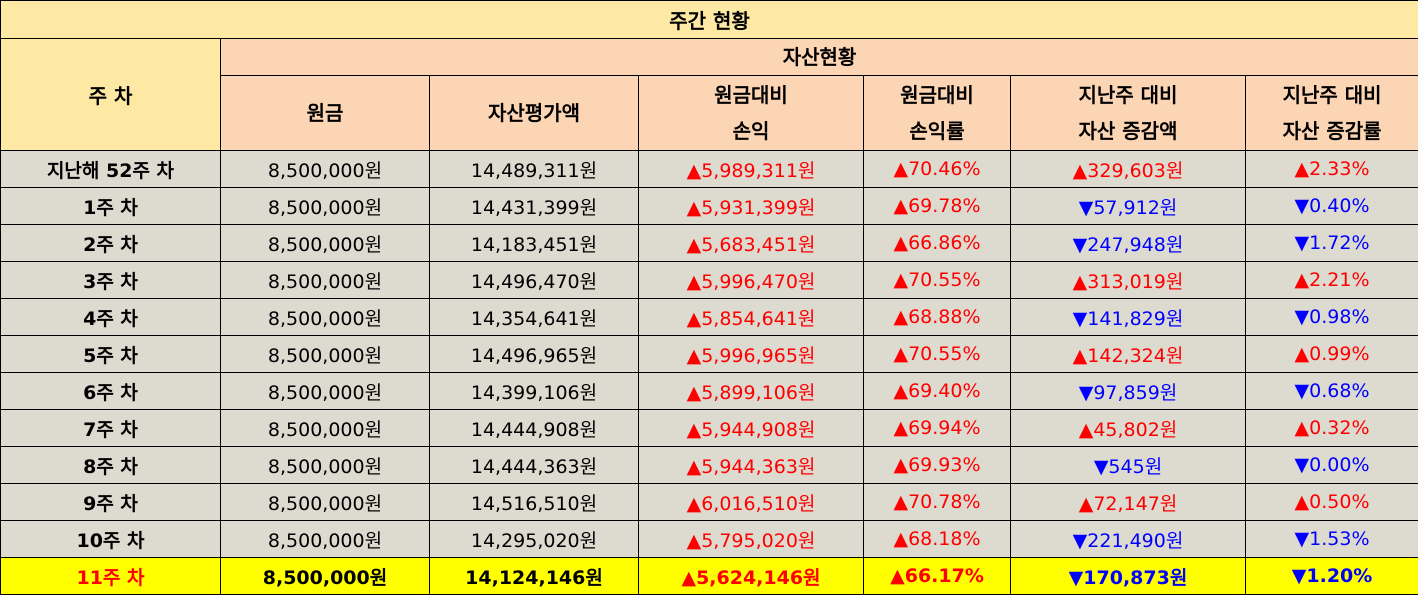  What do you see at coordinates (1128, 539) in the screenshot?
I see `weekly-change-cell: ▼221,490원` at bounding box center [1128, 539].